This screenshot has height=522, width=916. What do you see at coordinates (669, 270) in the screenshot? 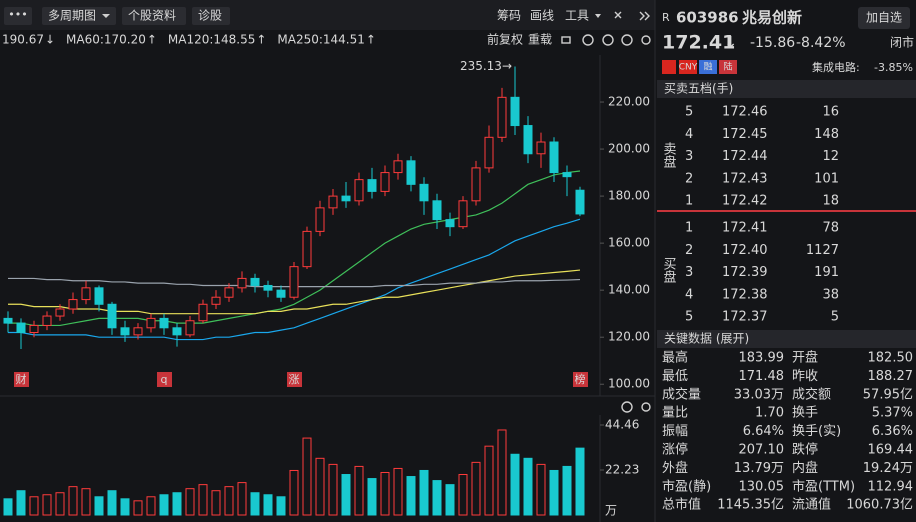
I see `side-label: 买盘` at bounding box center [669, 270].